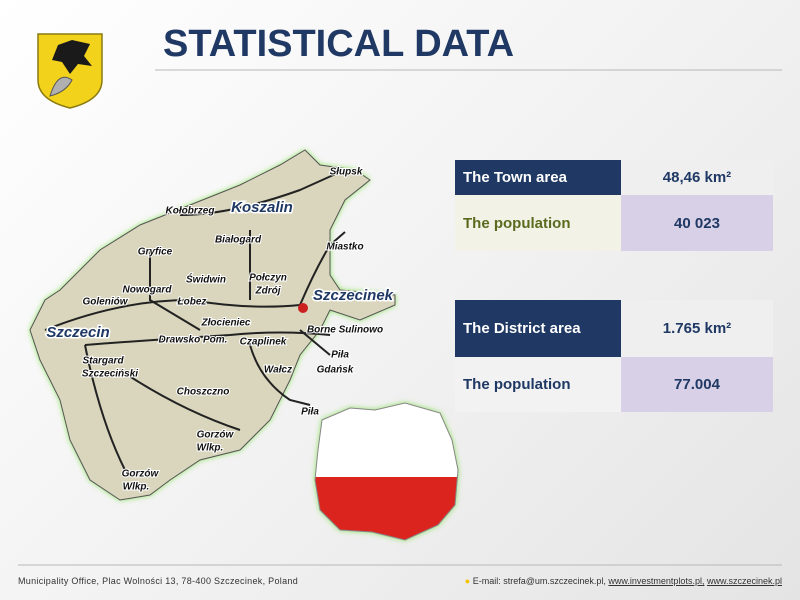  What do you see at coordinates (268, 291) in the screenshot?
I see `map-label: Zdrój` at bounding box center [268, 291].